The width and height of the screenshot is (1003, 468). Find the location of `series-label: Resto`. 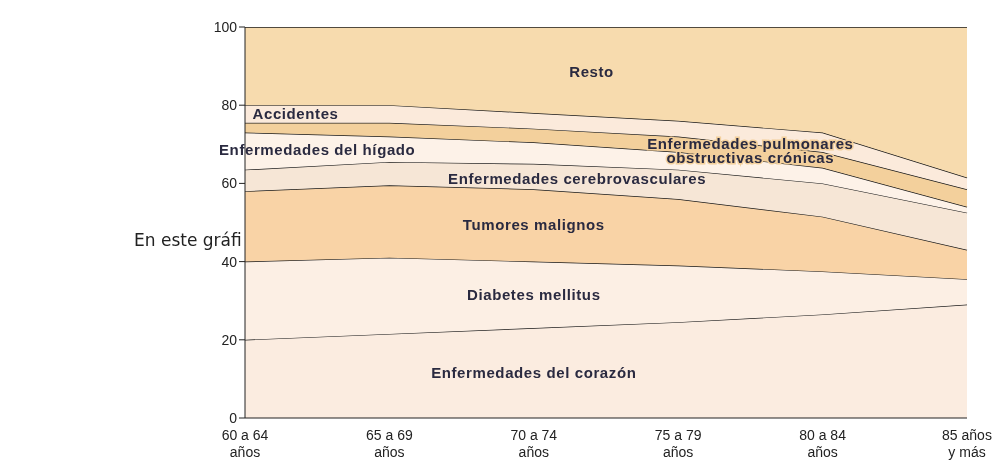

series-label: Resto is located at coordinates (591, 71).